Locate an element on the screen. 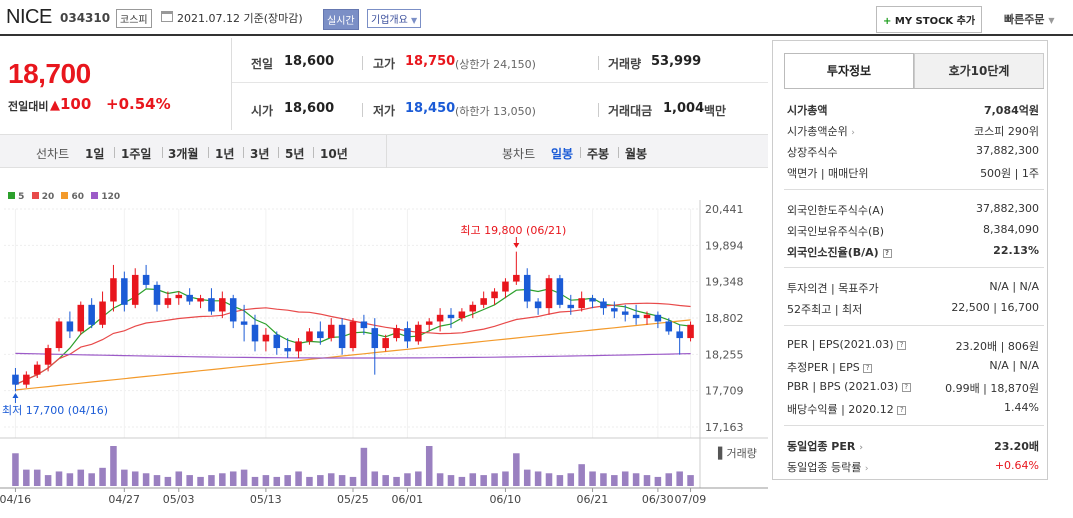 The width and height of the screenshot is (1073, 518). amount-unit: 백만 is located at coordinates (715, 111).